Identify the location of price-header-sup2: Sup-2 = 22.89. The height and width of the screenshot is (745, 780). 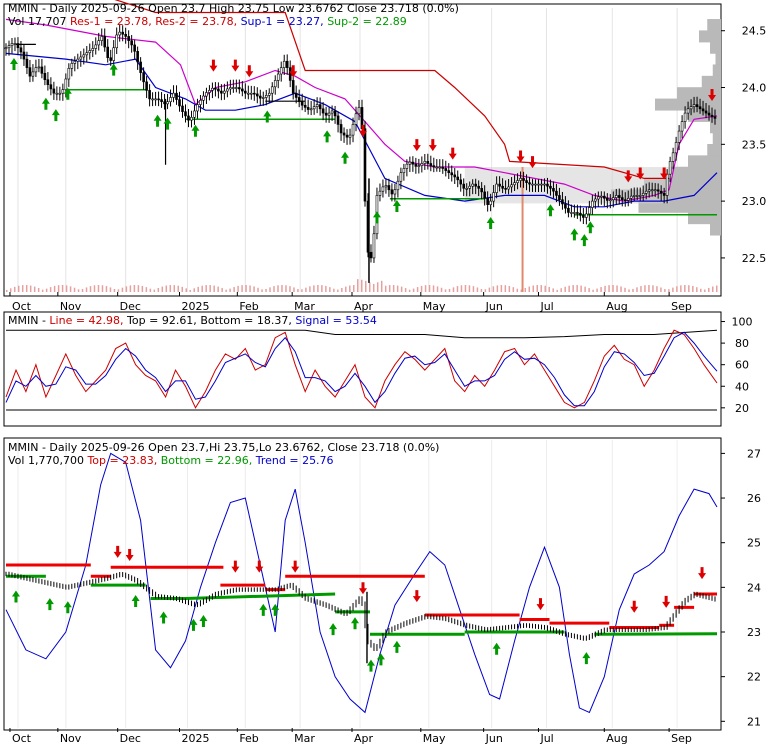
(367, 21).